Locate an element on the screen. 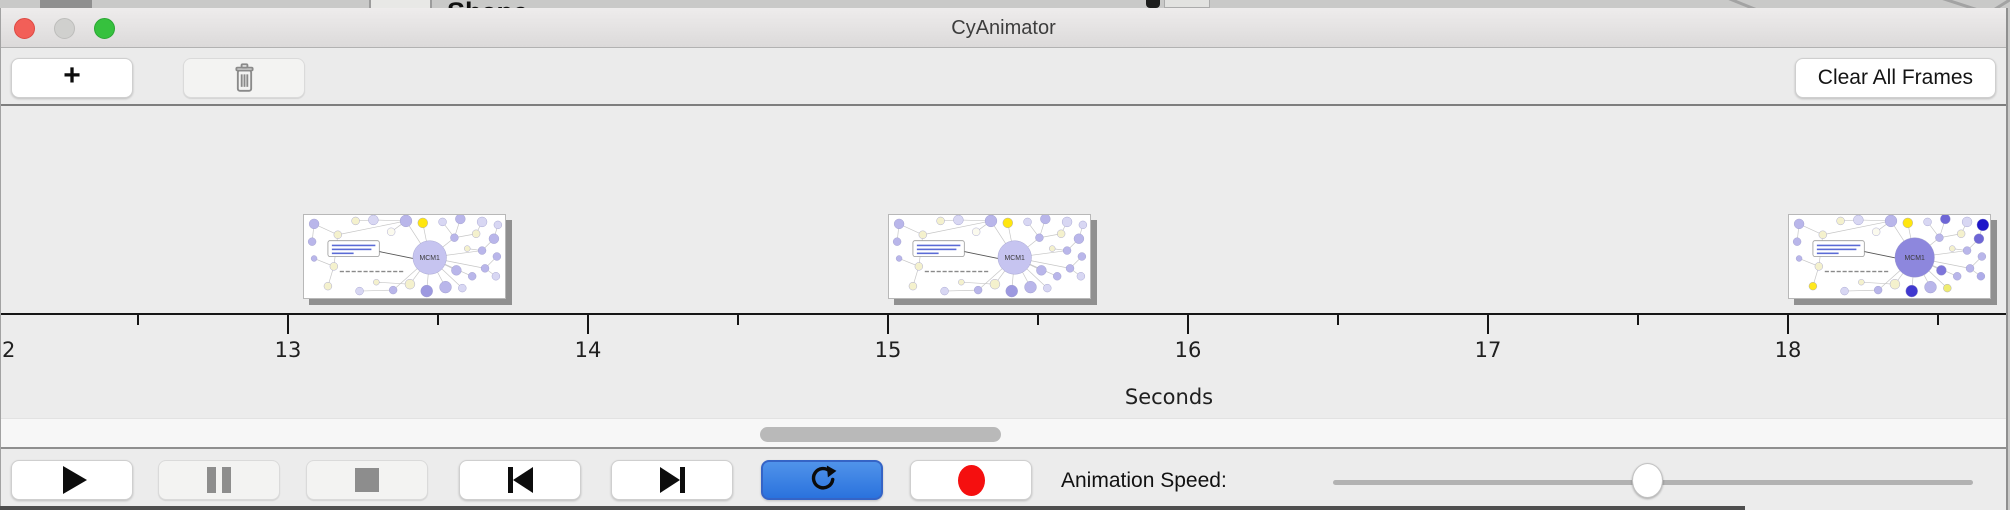 This screenshot has width=2010, height=510. stop-button is located at coordinates (367, 480).